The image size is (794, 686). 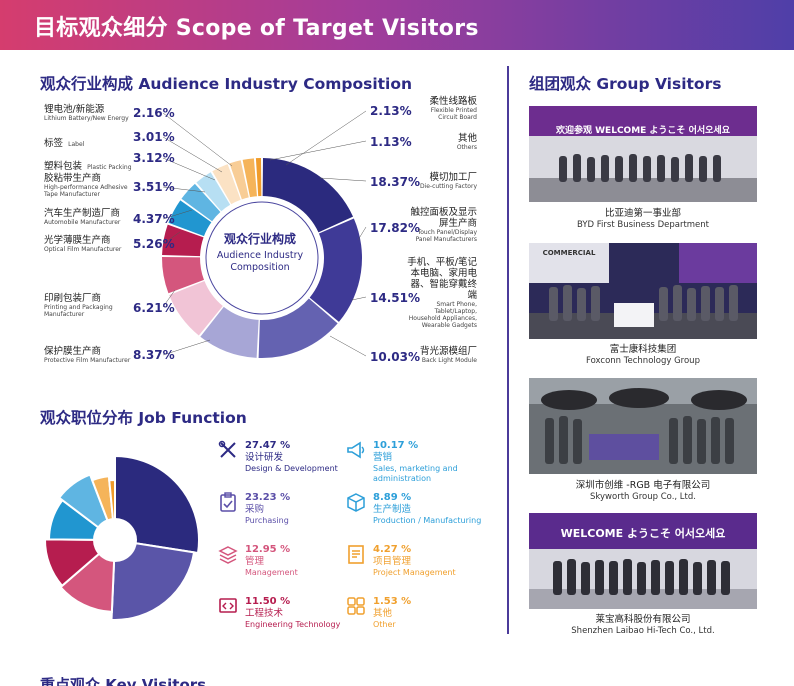 I want to click on job-label-zh: 采购, so click(x=255, y=509).